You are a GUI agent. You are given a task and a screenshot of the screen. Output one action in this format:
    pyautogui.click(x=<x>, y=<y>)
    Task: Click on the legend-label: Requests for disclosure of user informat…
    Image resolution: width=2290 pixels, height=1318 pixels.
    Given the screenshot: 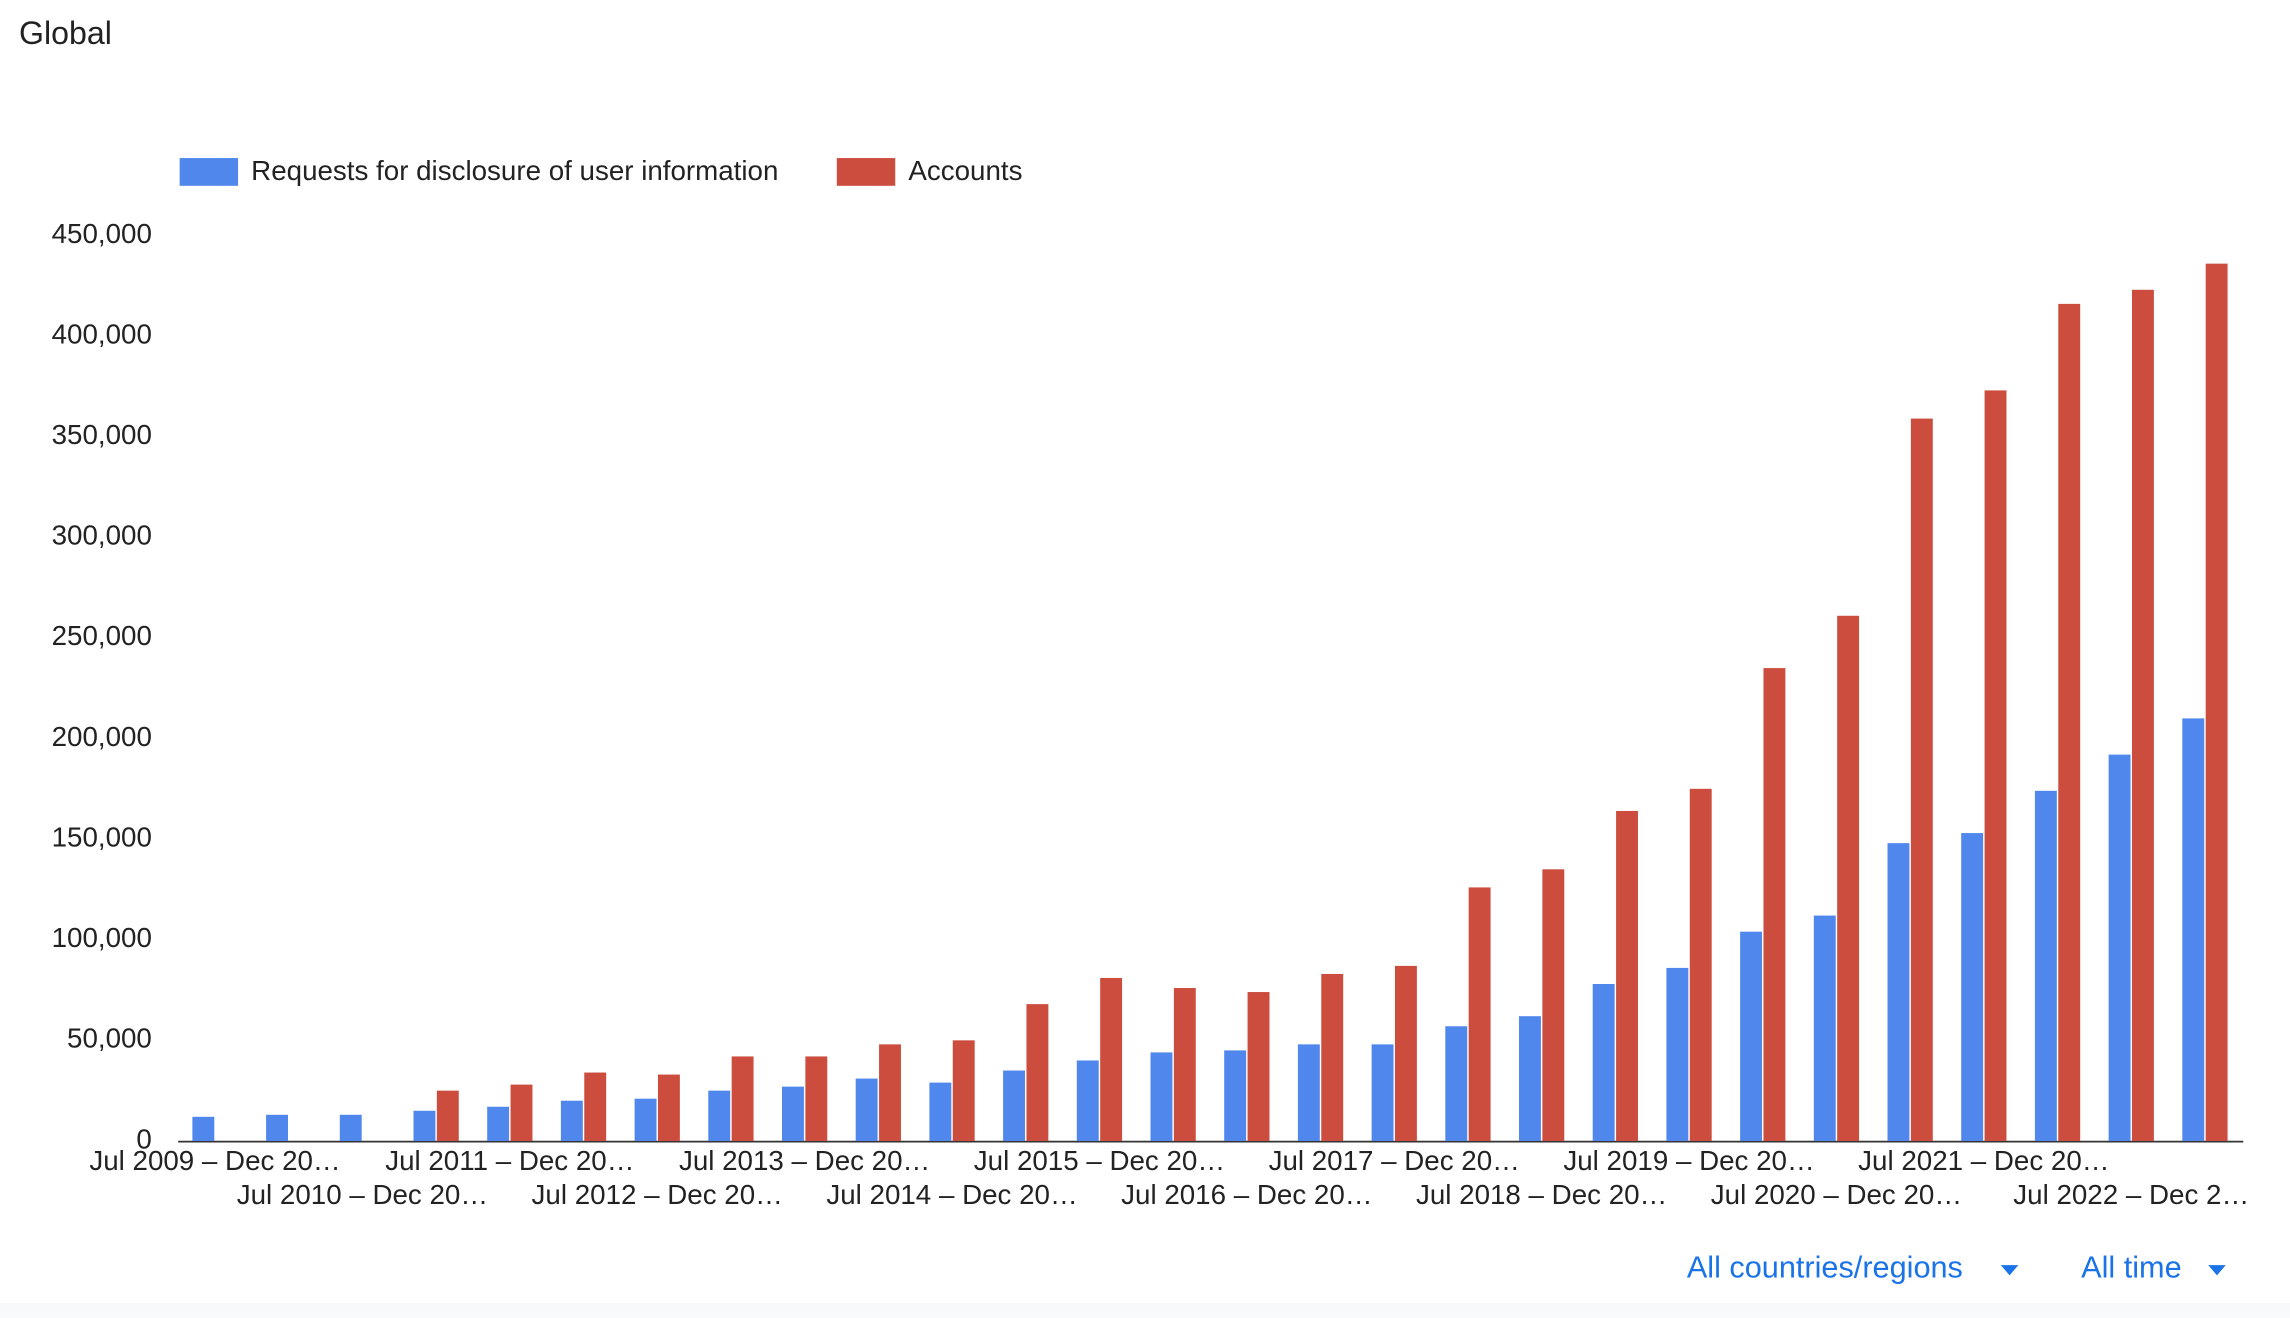 What is the action you would take?
    pyautogui.click(x=514, y=170)
    